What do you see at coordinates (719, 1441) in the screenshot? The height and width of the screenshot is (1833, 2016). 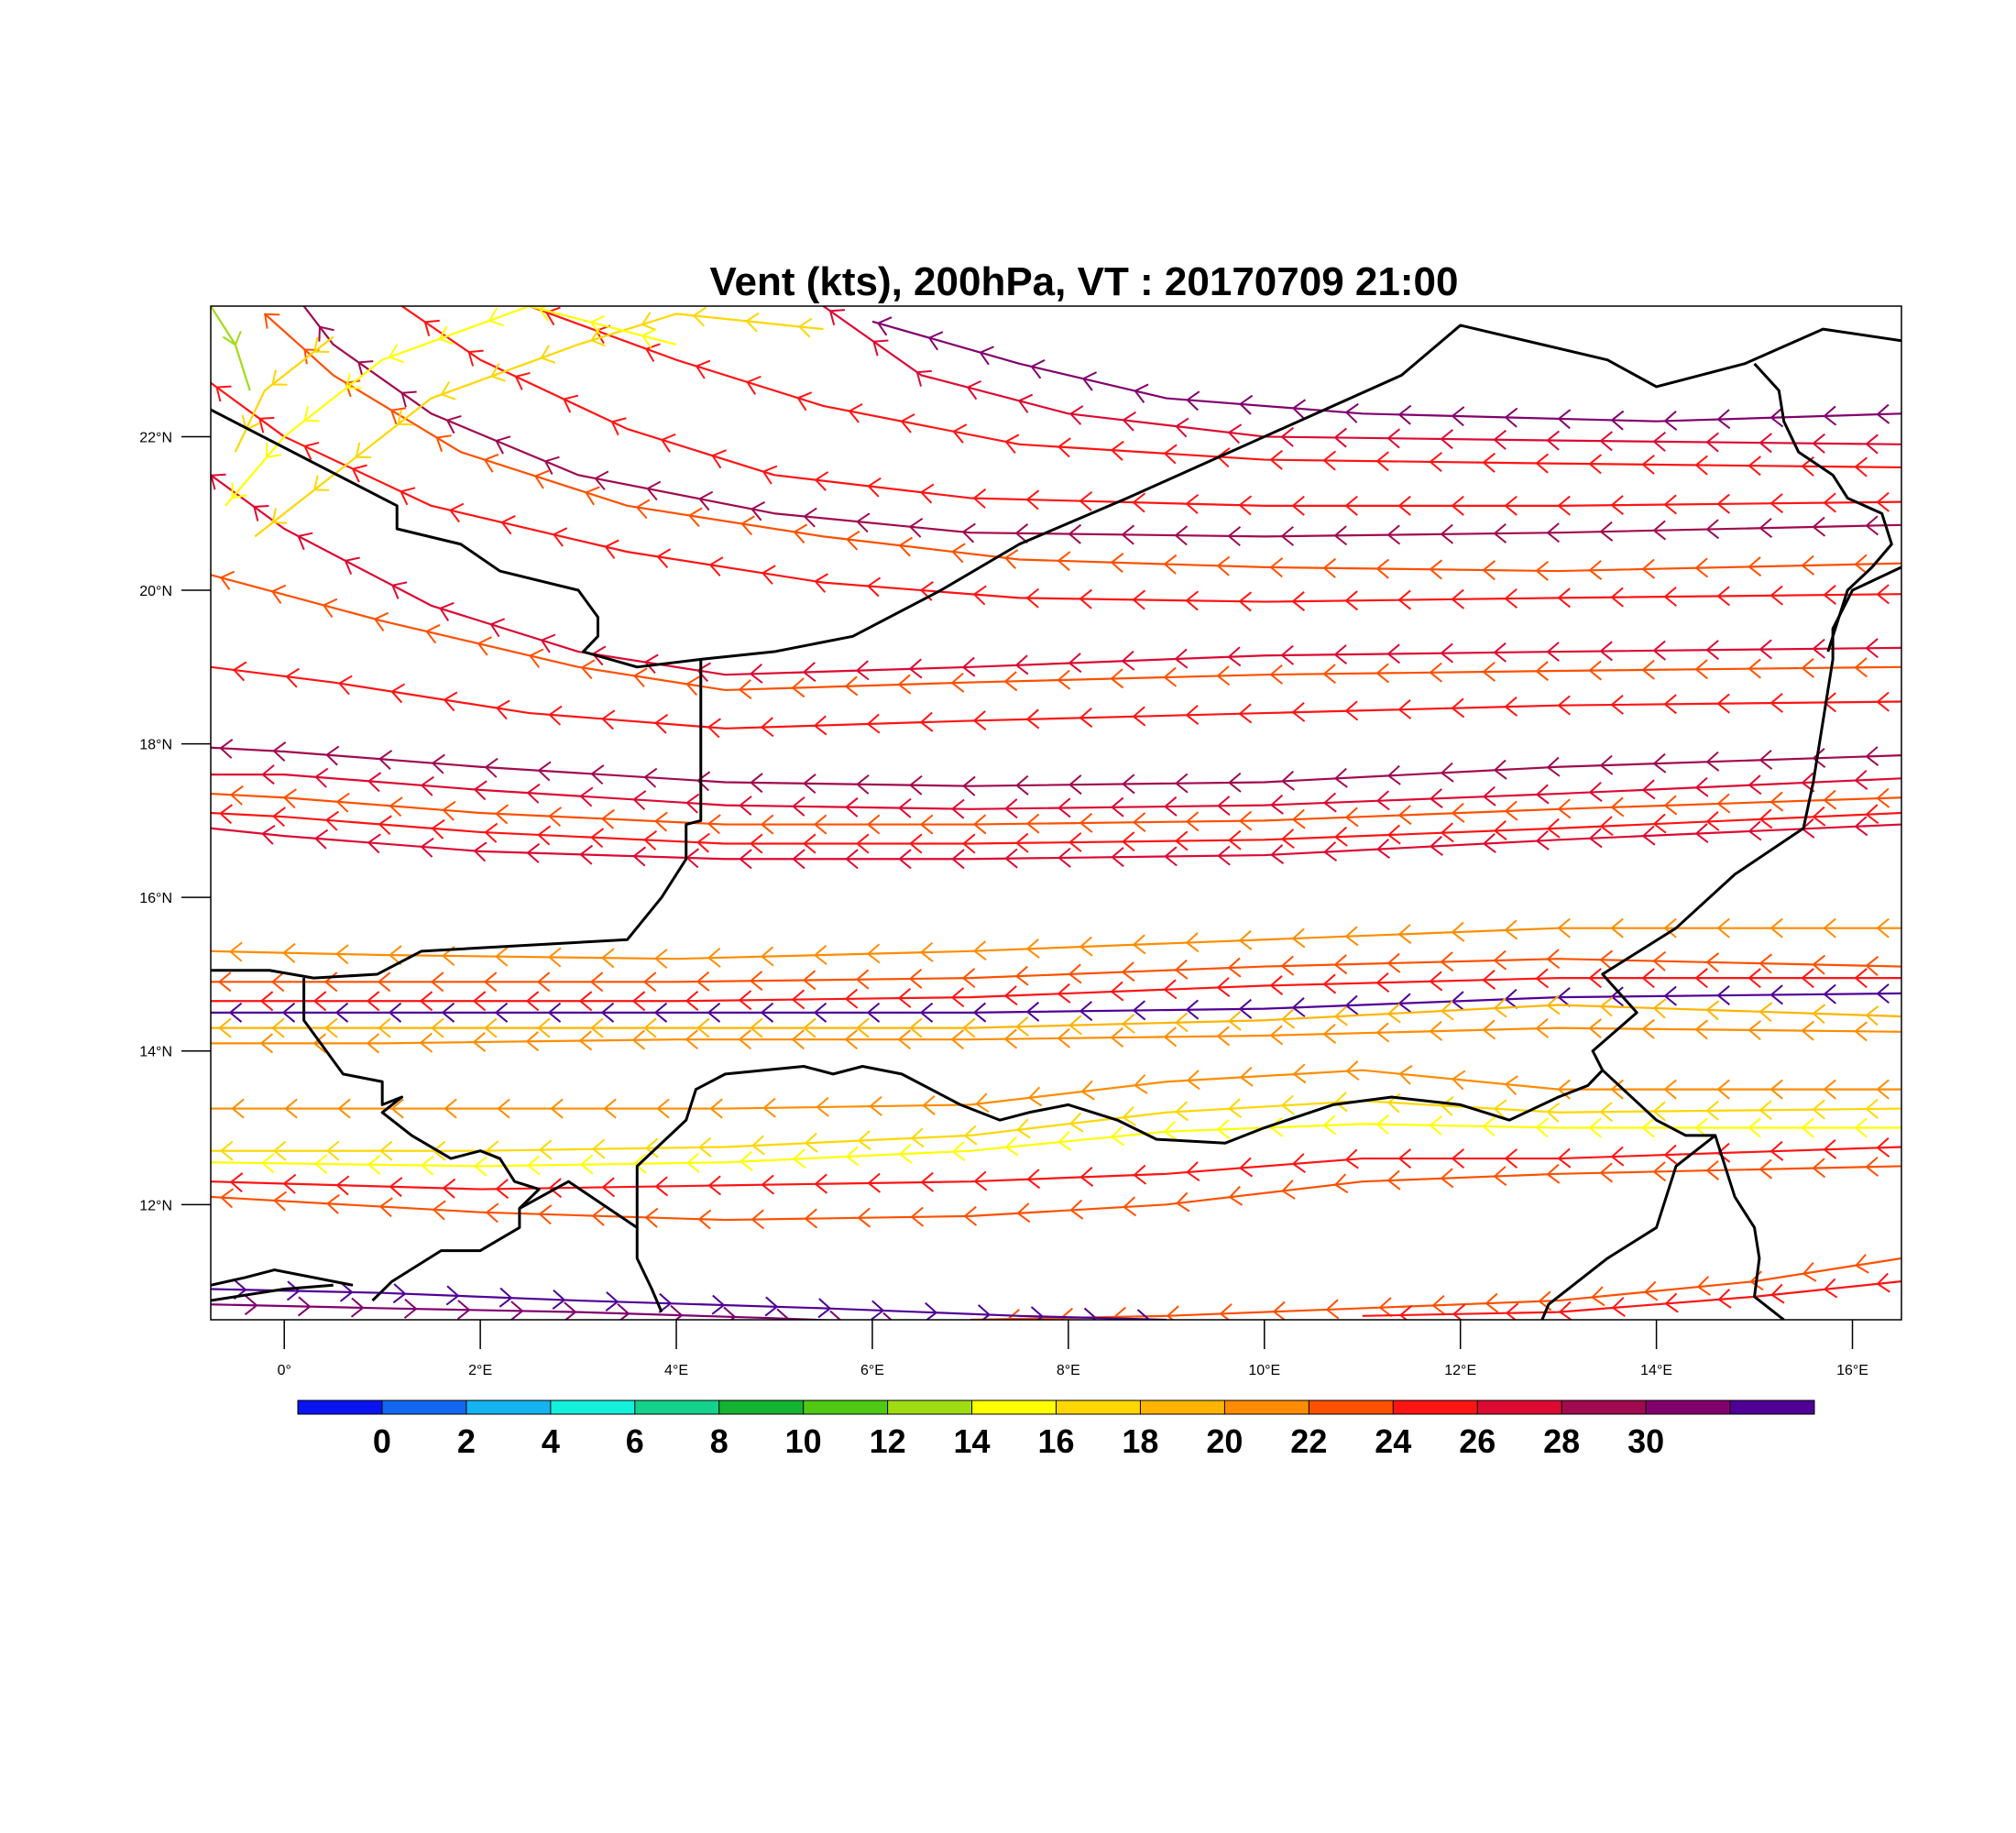 I see `colorbar-label: 8` at bounding box center [719, 1441].